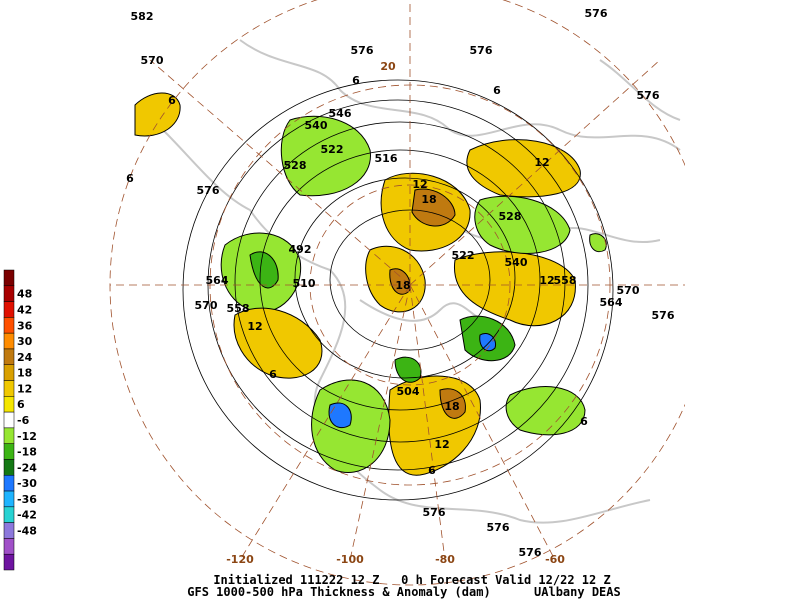 The image size is (800, 604). I want to click on colorbar-label: -42, so click(27, 515).